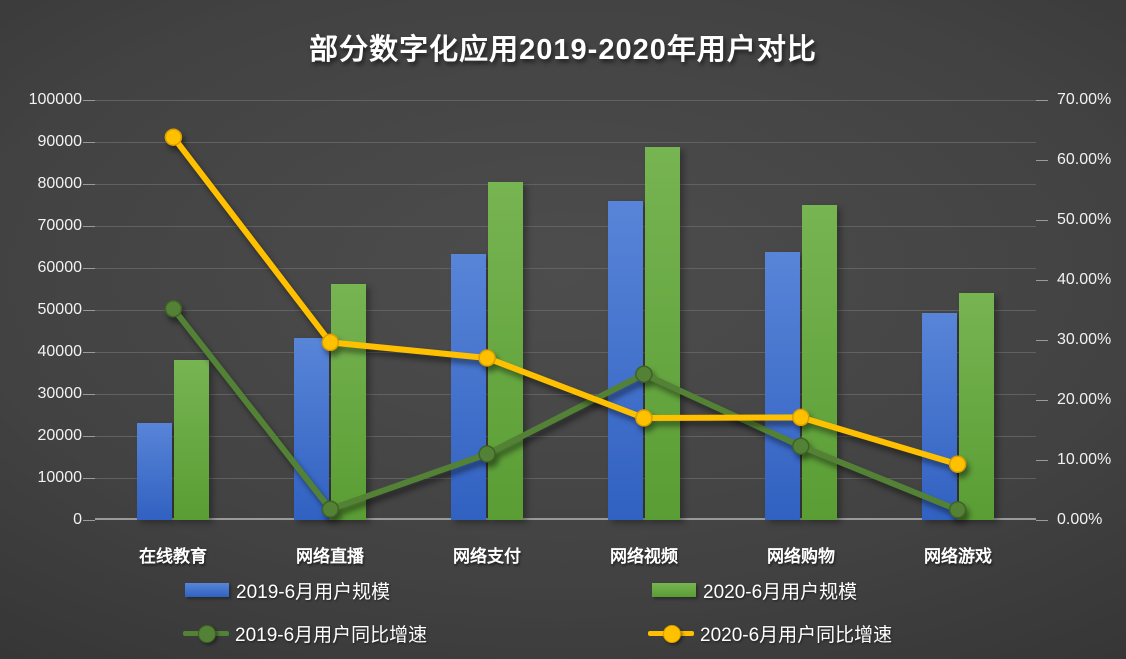 The width and height of the screenshot is (1126, 659). Describe the element at coordinates (796, 635) in the screenshot. I see `legend-label: 2020-6月用户同比增速` at that location.